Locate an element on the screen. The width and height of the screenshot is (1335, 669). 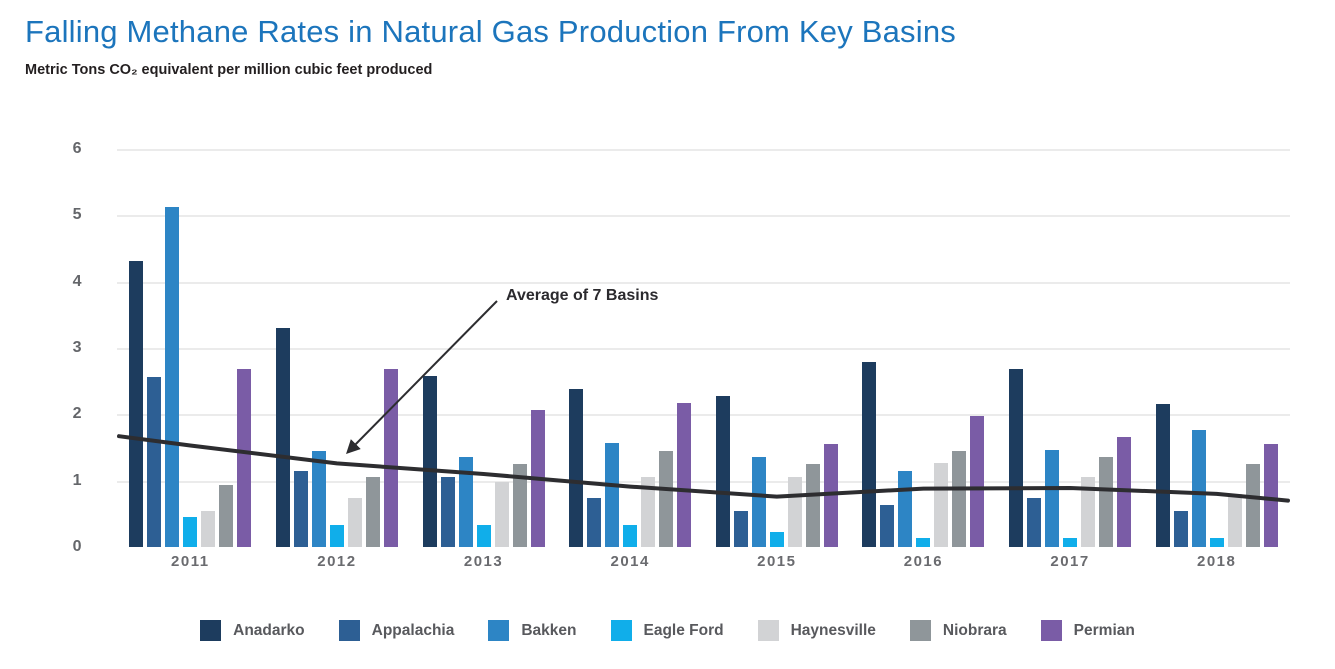
legend-label: Niobrara is located at coordinates (974, 630).